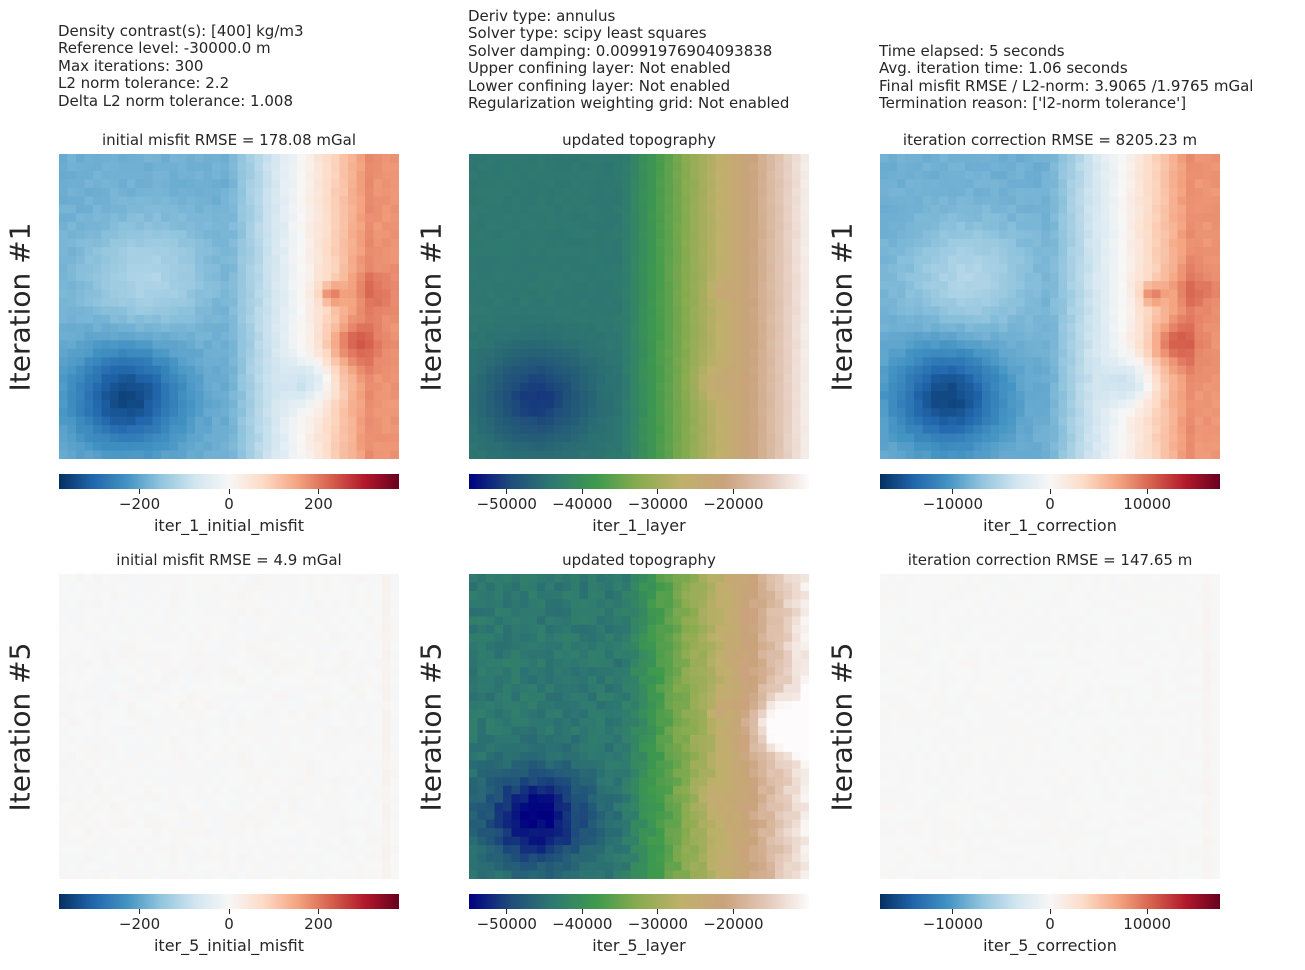 The image size is (1305, 970). What do you see at coordinates (1147, 491) in the screenshot?
I see `colorbar-tick-mark` at bounding box center [1147, 491].